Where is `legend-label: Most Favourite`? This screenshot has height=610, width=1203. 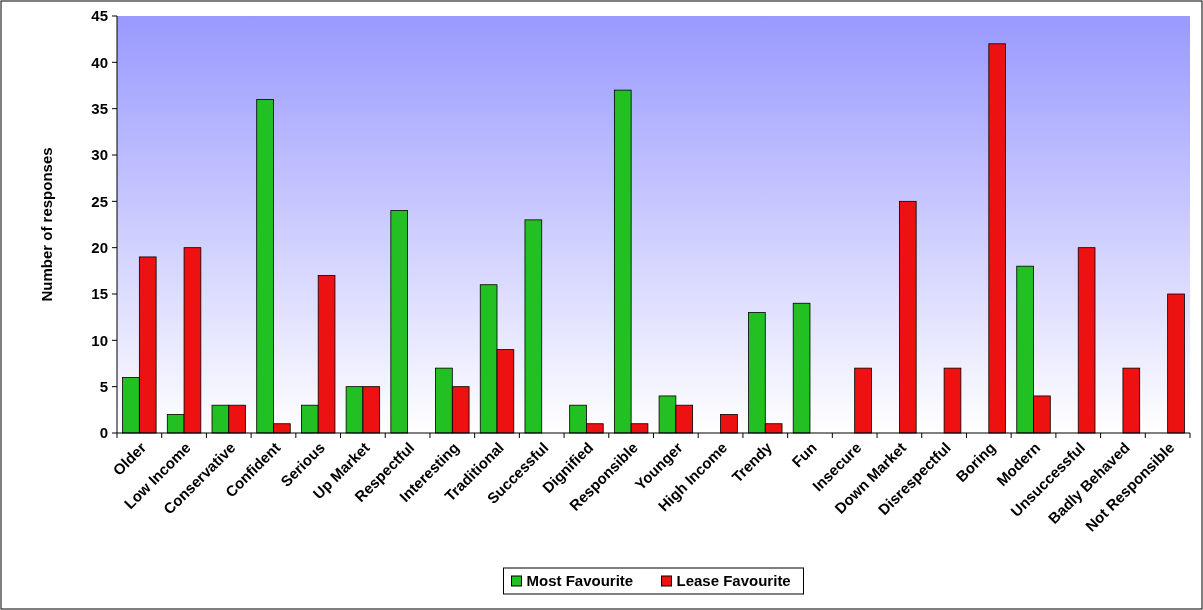 legend-label: Most Favourite is located at coordinates (580, 581).